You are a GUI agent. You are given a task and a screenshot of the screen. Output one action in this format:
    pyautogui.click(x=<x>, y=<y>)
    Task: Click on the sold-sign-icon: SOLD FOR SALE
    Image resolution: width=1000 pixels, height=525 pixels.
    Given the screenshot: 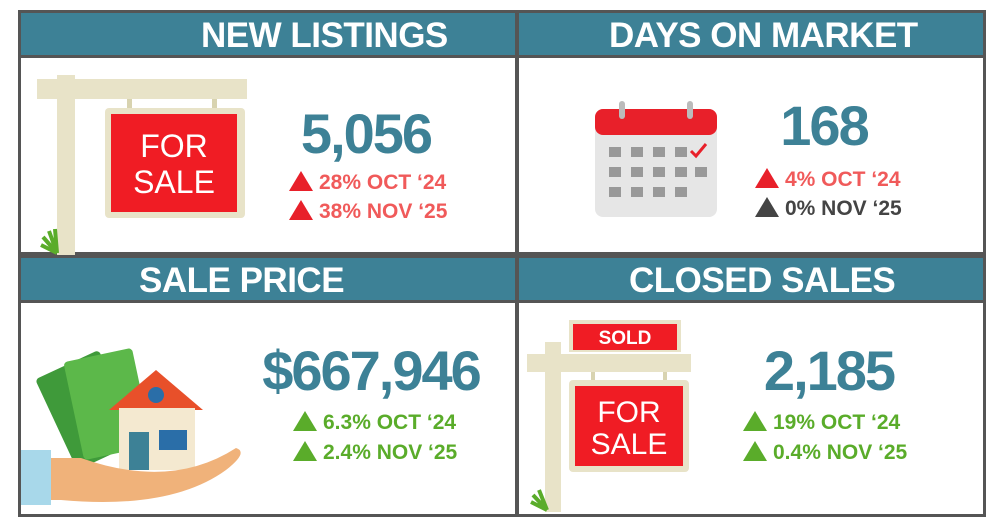 What is the action you would take?
    pyautogui.click(x=609, y=416)
    